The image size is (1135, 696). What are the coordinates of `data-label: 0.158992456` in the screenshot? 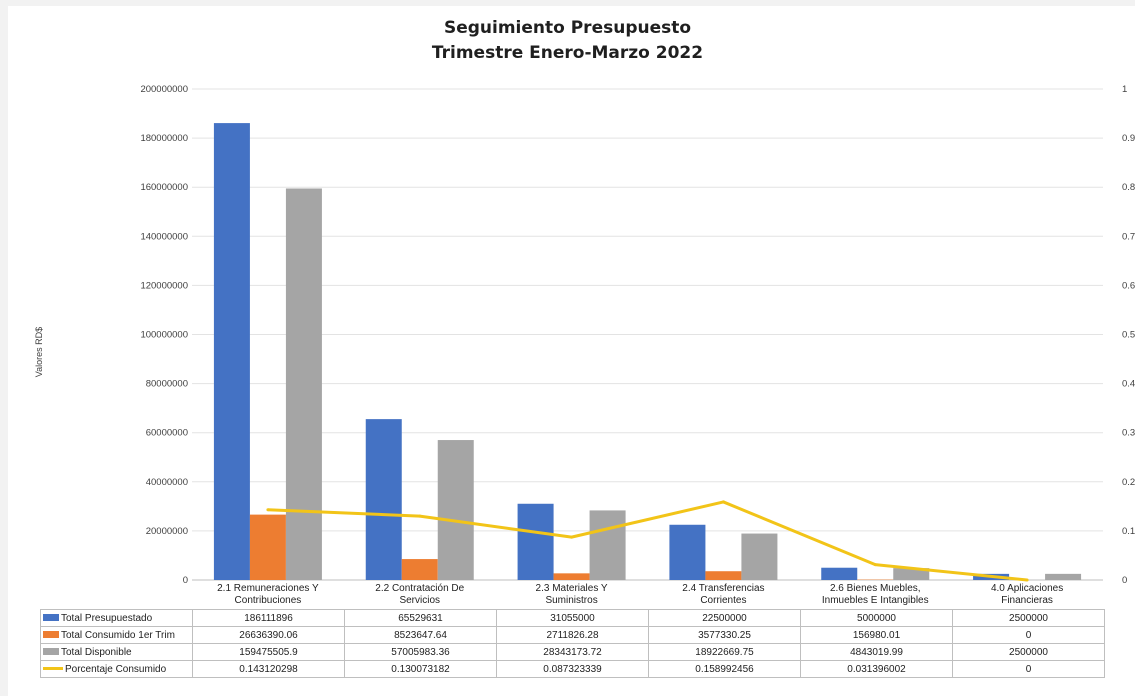 It's located at (724, 669).